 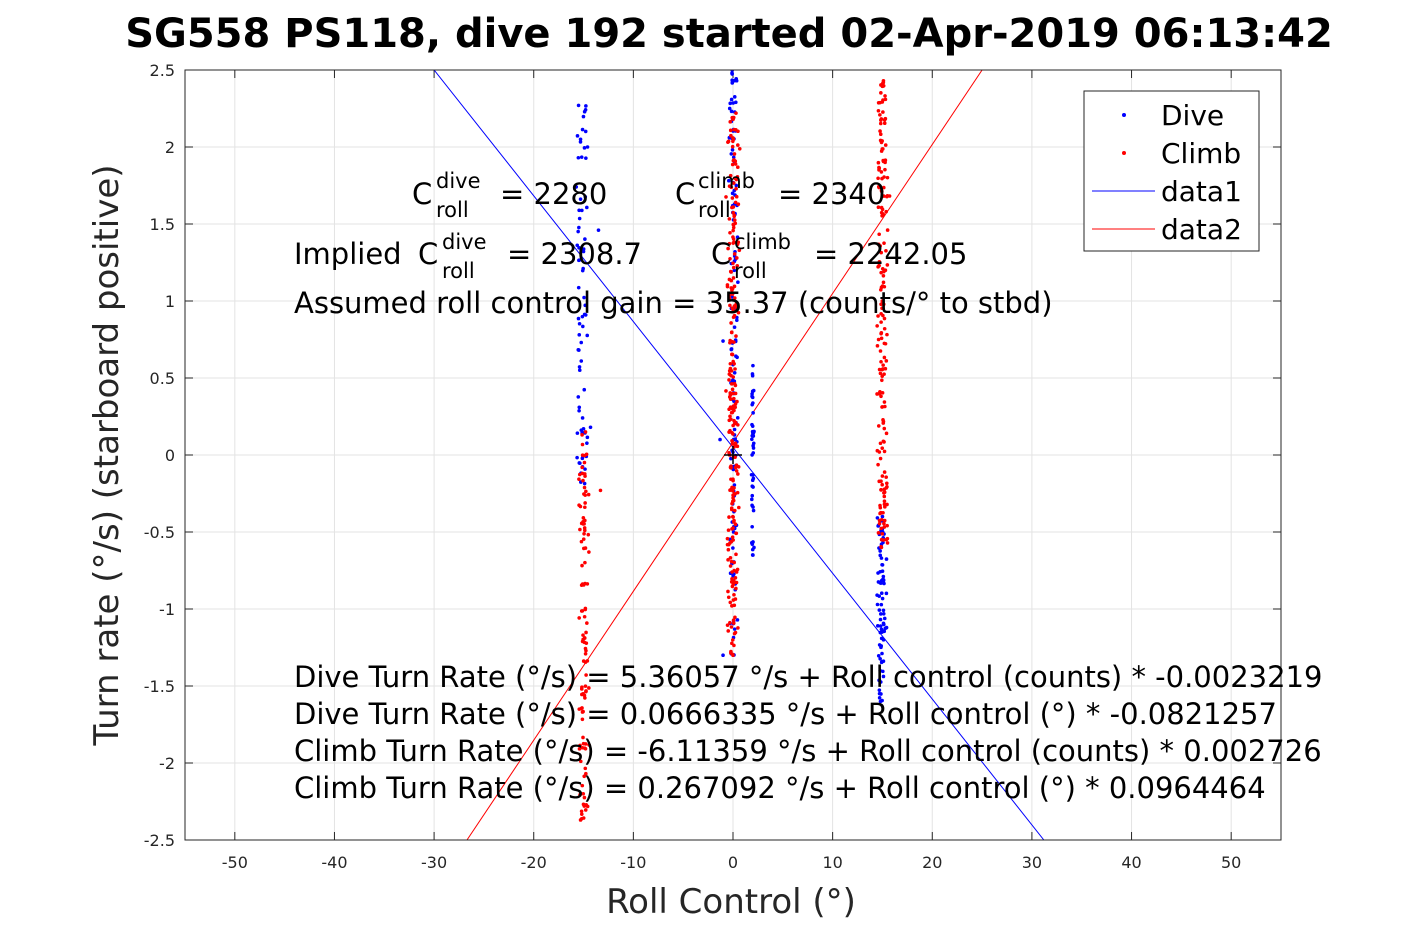 What do you see at coordinates (428, 254) in the screenshot?
I see `implied-dive-base: C` at bounding box center [428, 254].